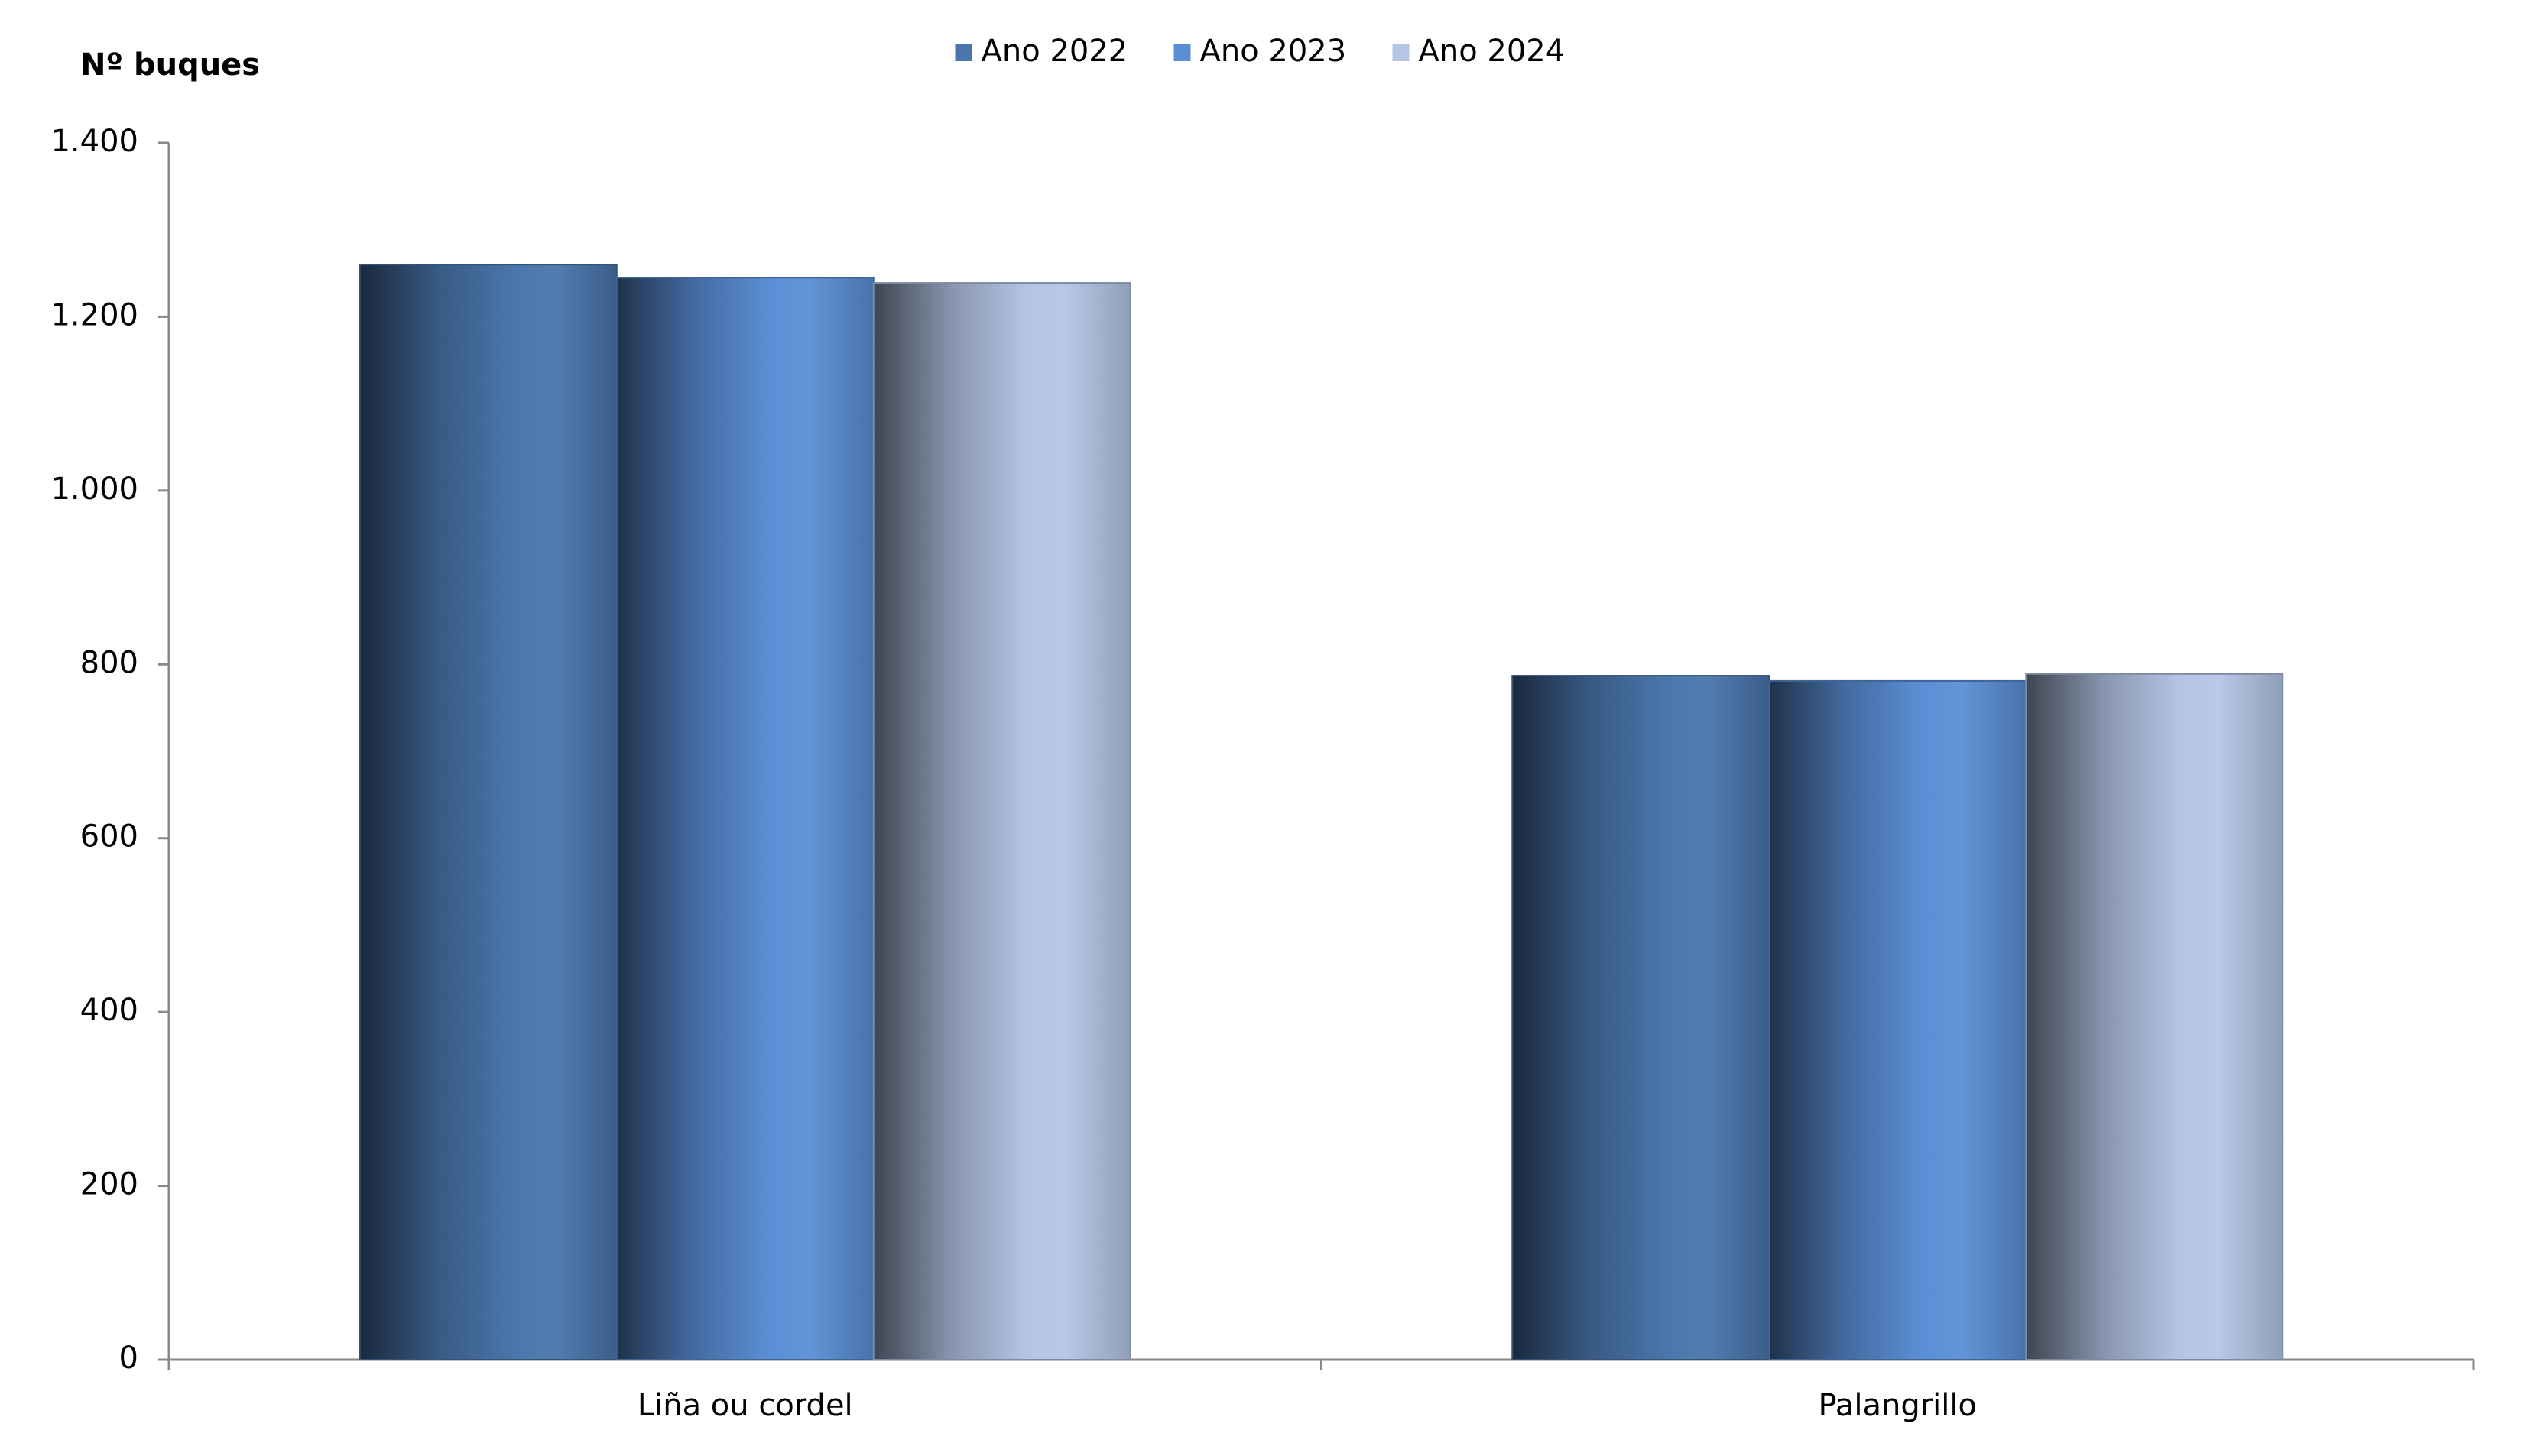  I want to click on y-tick-label: 1.200, so click(94, 314).